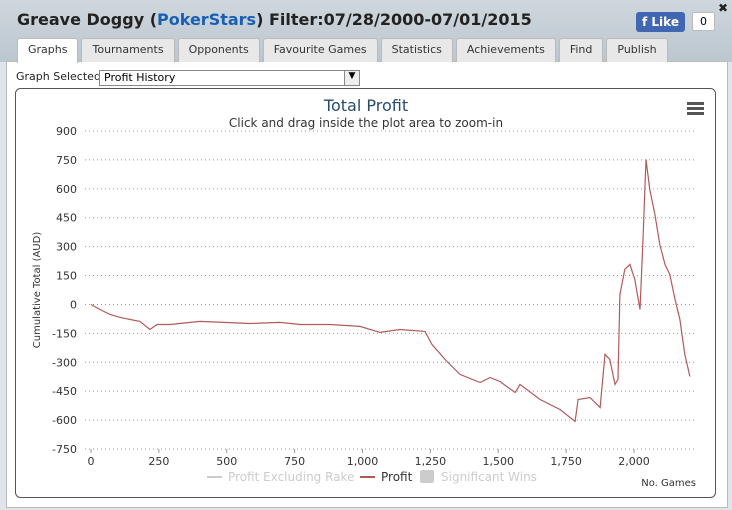 This screenshot has height=510, width=732. I want to click on x-tick-label: 750, so click(294, 461).